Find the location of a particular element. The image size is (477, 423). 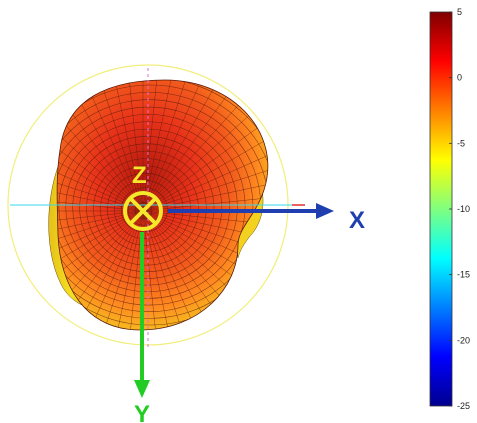

z-axis-symbol is located at coordinates (143, 211).